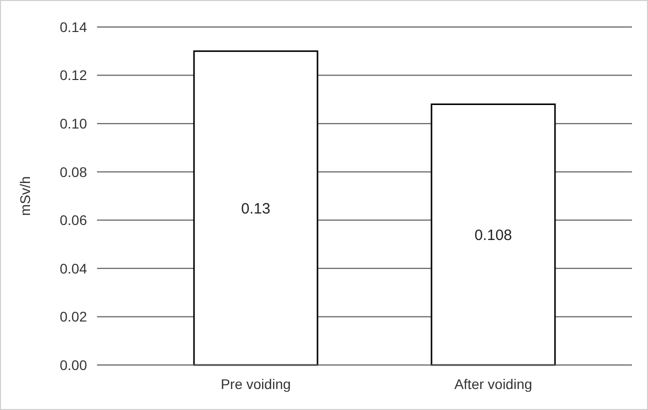  Describe the element at coordinates (493, 235) in the screenshot. I see `data-label: 0.108` at that location.